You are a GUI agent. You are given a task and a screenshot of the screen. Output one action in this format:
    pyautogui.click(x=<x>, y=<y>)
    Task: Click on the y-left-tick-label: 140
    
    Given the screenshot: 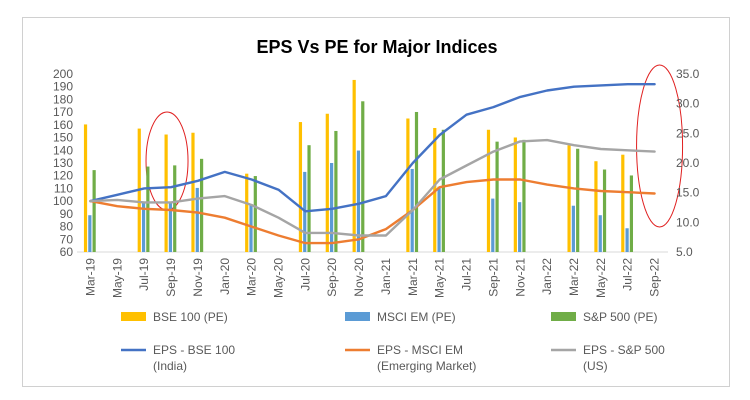 What is the action you would take?
    pyautogui.click(x=63, y=150)
    